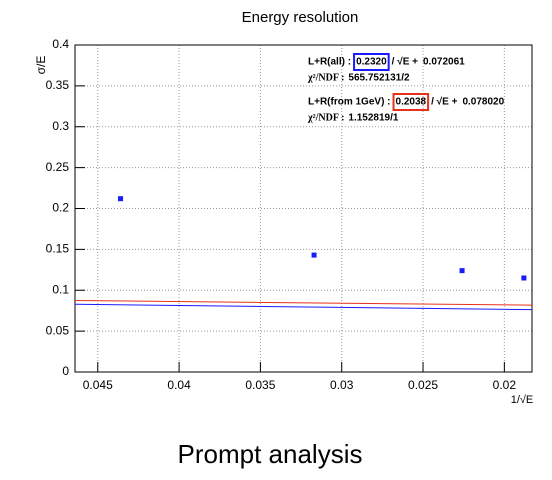 The image size is (552, 480). I want to click on y-axis-label: σ/E, so click(41, 65).